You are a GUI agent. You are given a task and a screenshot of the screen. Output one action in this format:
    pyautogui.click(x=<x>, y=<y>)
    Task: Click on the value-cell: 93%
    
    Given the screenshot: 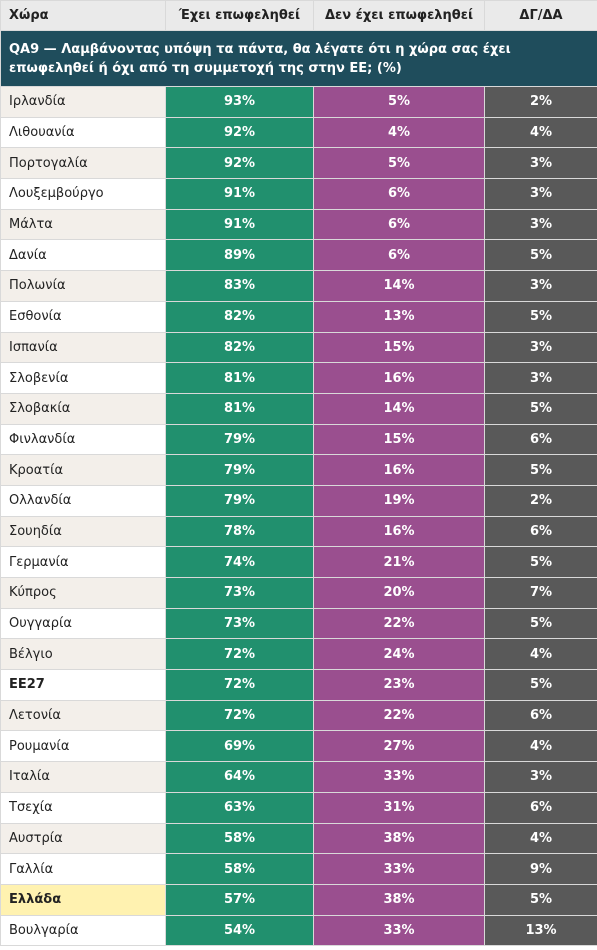 What is the action you would take?
    pyautogui.click(x=239, y=102)
    